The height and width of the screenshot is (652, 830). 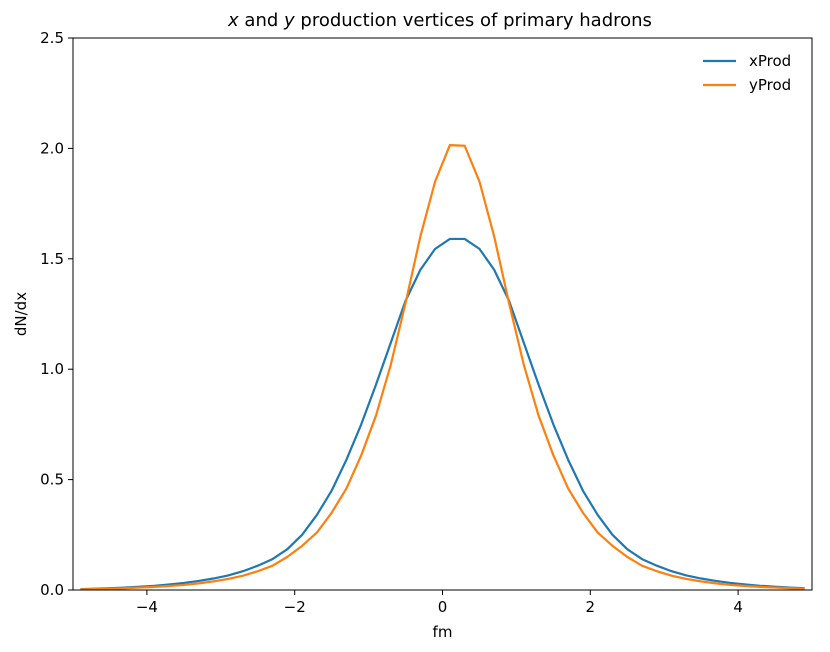 What do you see at coordinates (261, 20) in the screenshot?
I see `title-mid: and` at bounding box center [261, 20].